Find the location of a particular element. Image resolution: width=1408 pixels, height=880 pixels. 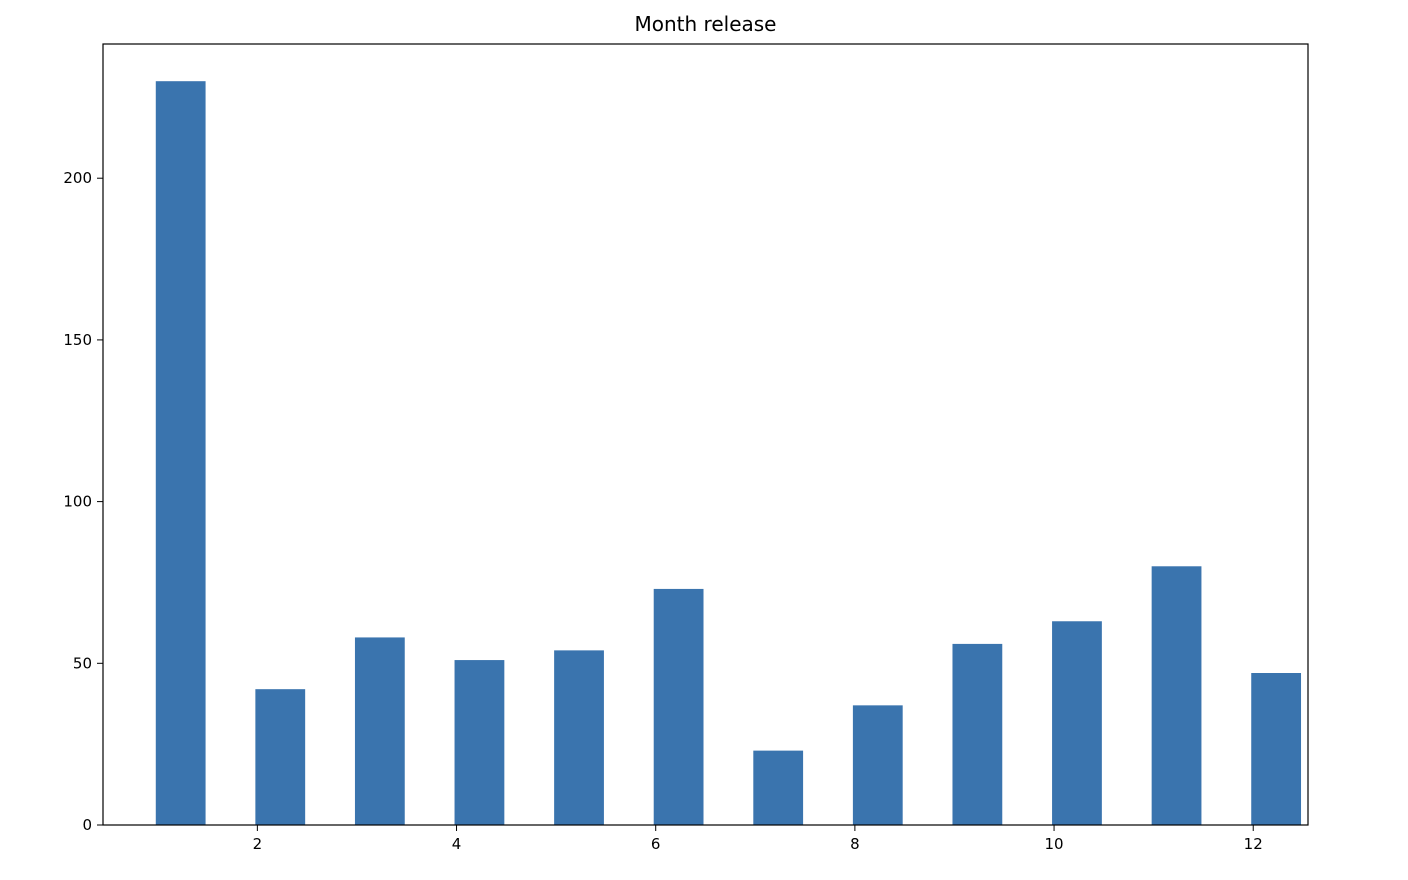

chart-title: Month release is located at coordinates (706, 24).